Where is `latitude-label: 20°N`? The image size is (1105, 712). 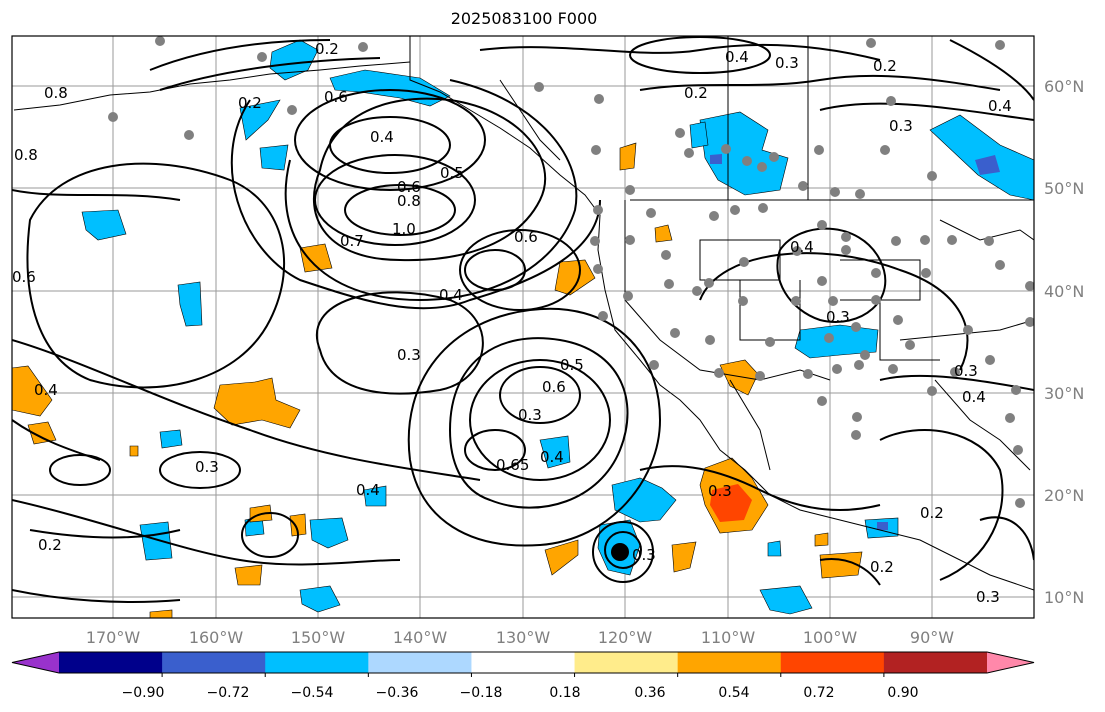 latitude-label: 20°N is located at coordinates (1064, 495).